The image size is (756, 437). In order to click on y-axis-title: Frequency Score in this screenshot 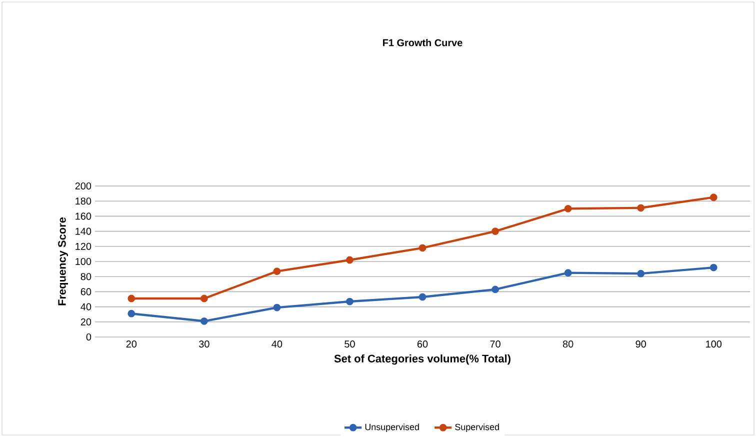, I will do `click(63, 261)`.